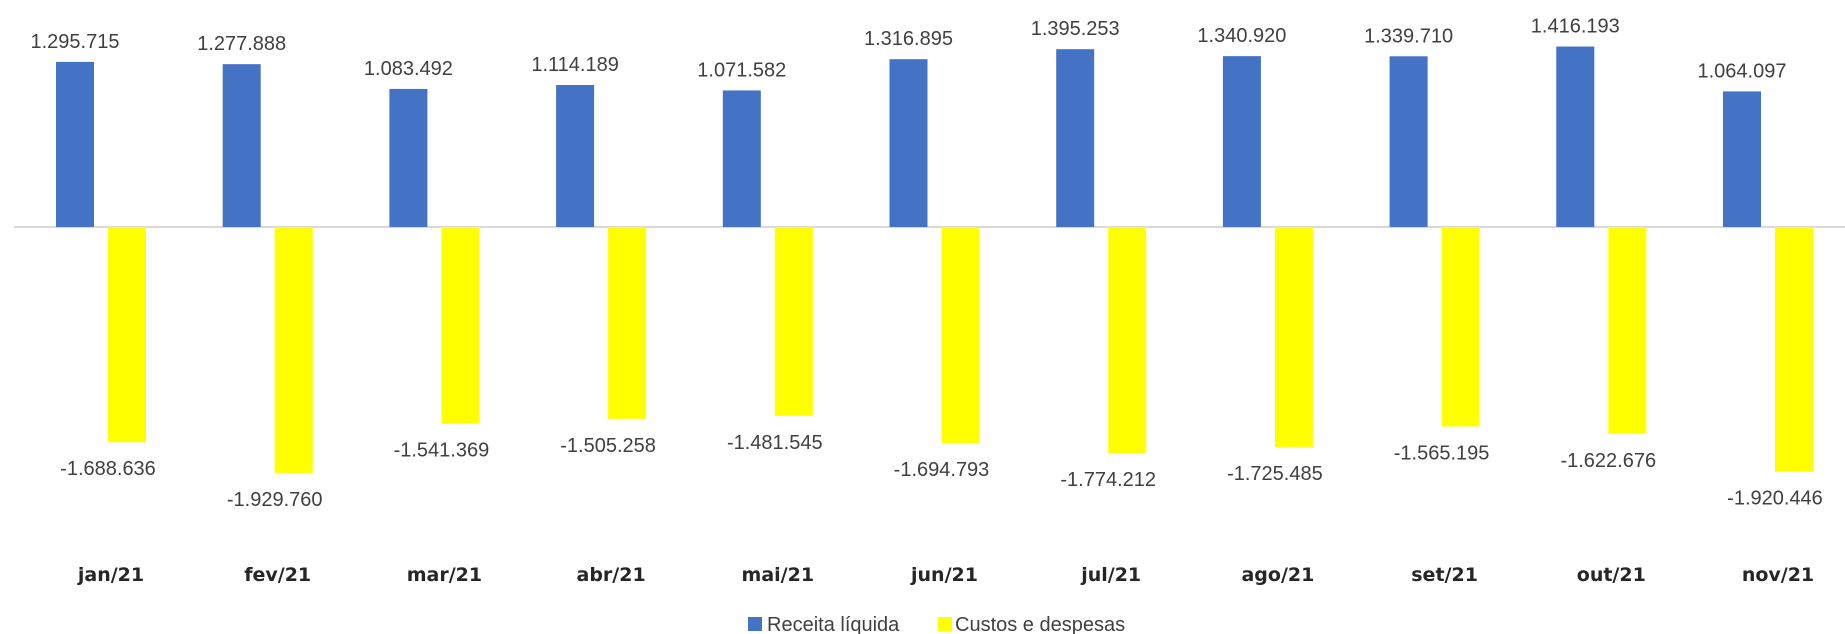  I want to click on legend-label-custos: Custos e despesas, so click(1040, 624).